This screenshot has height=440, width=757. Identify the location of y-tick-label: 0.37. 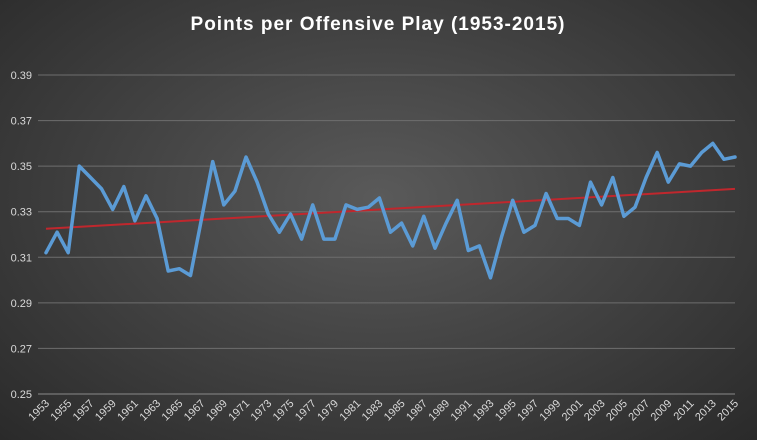
(21, 122).